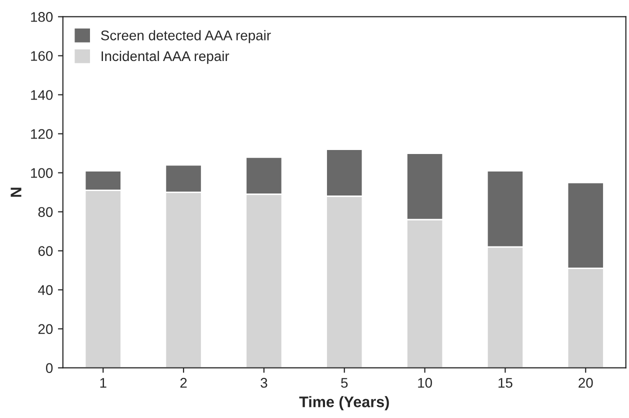  What do you see at coordinates (344, 383) in the screenshot?
I see `x-tick-label: 5` at bounding box center [344, 383].